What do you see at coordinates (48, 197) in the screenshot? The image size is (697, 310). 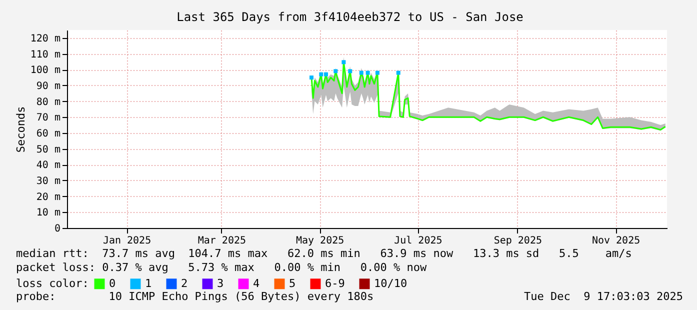 I see `y-tick-label: 20 m` at bounding box center [48, 197].